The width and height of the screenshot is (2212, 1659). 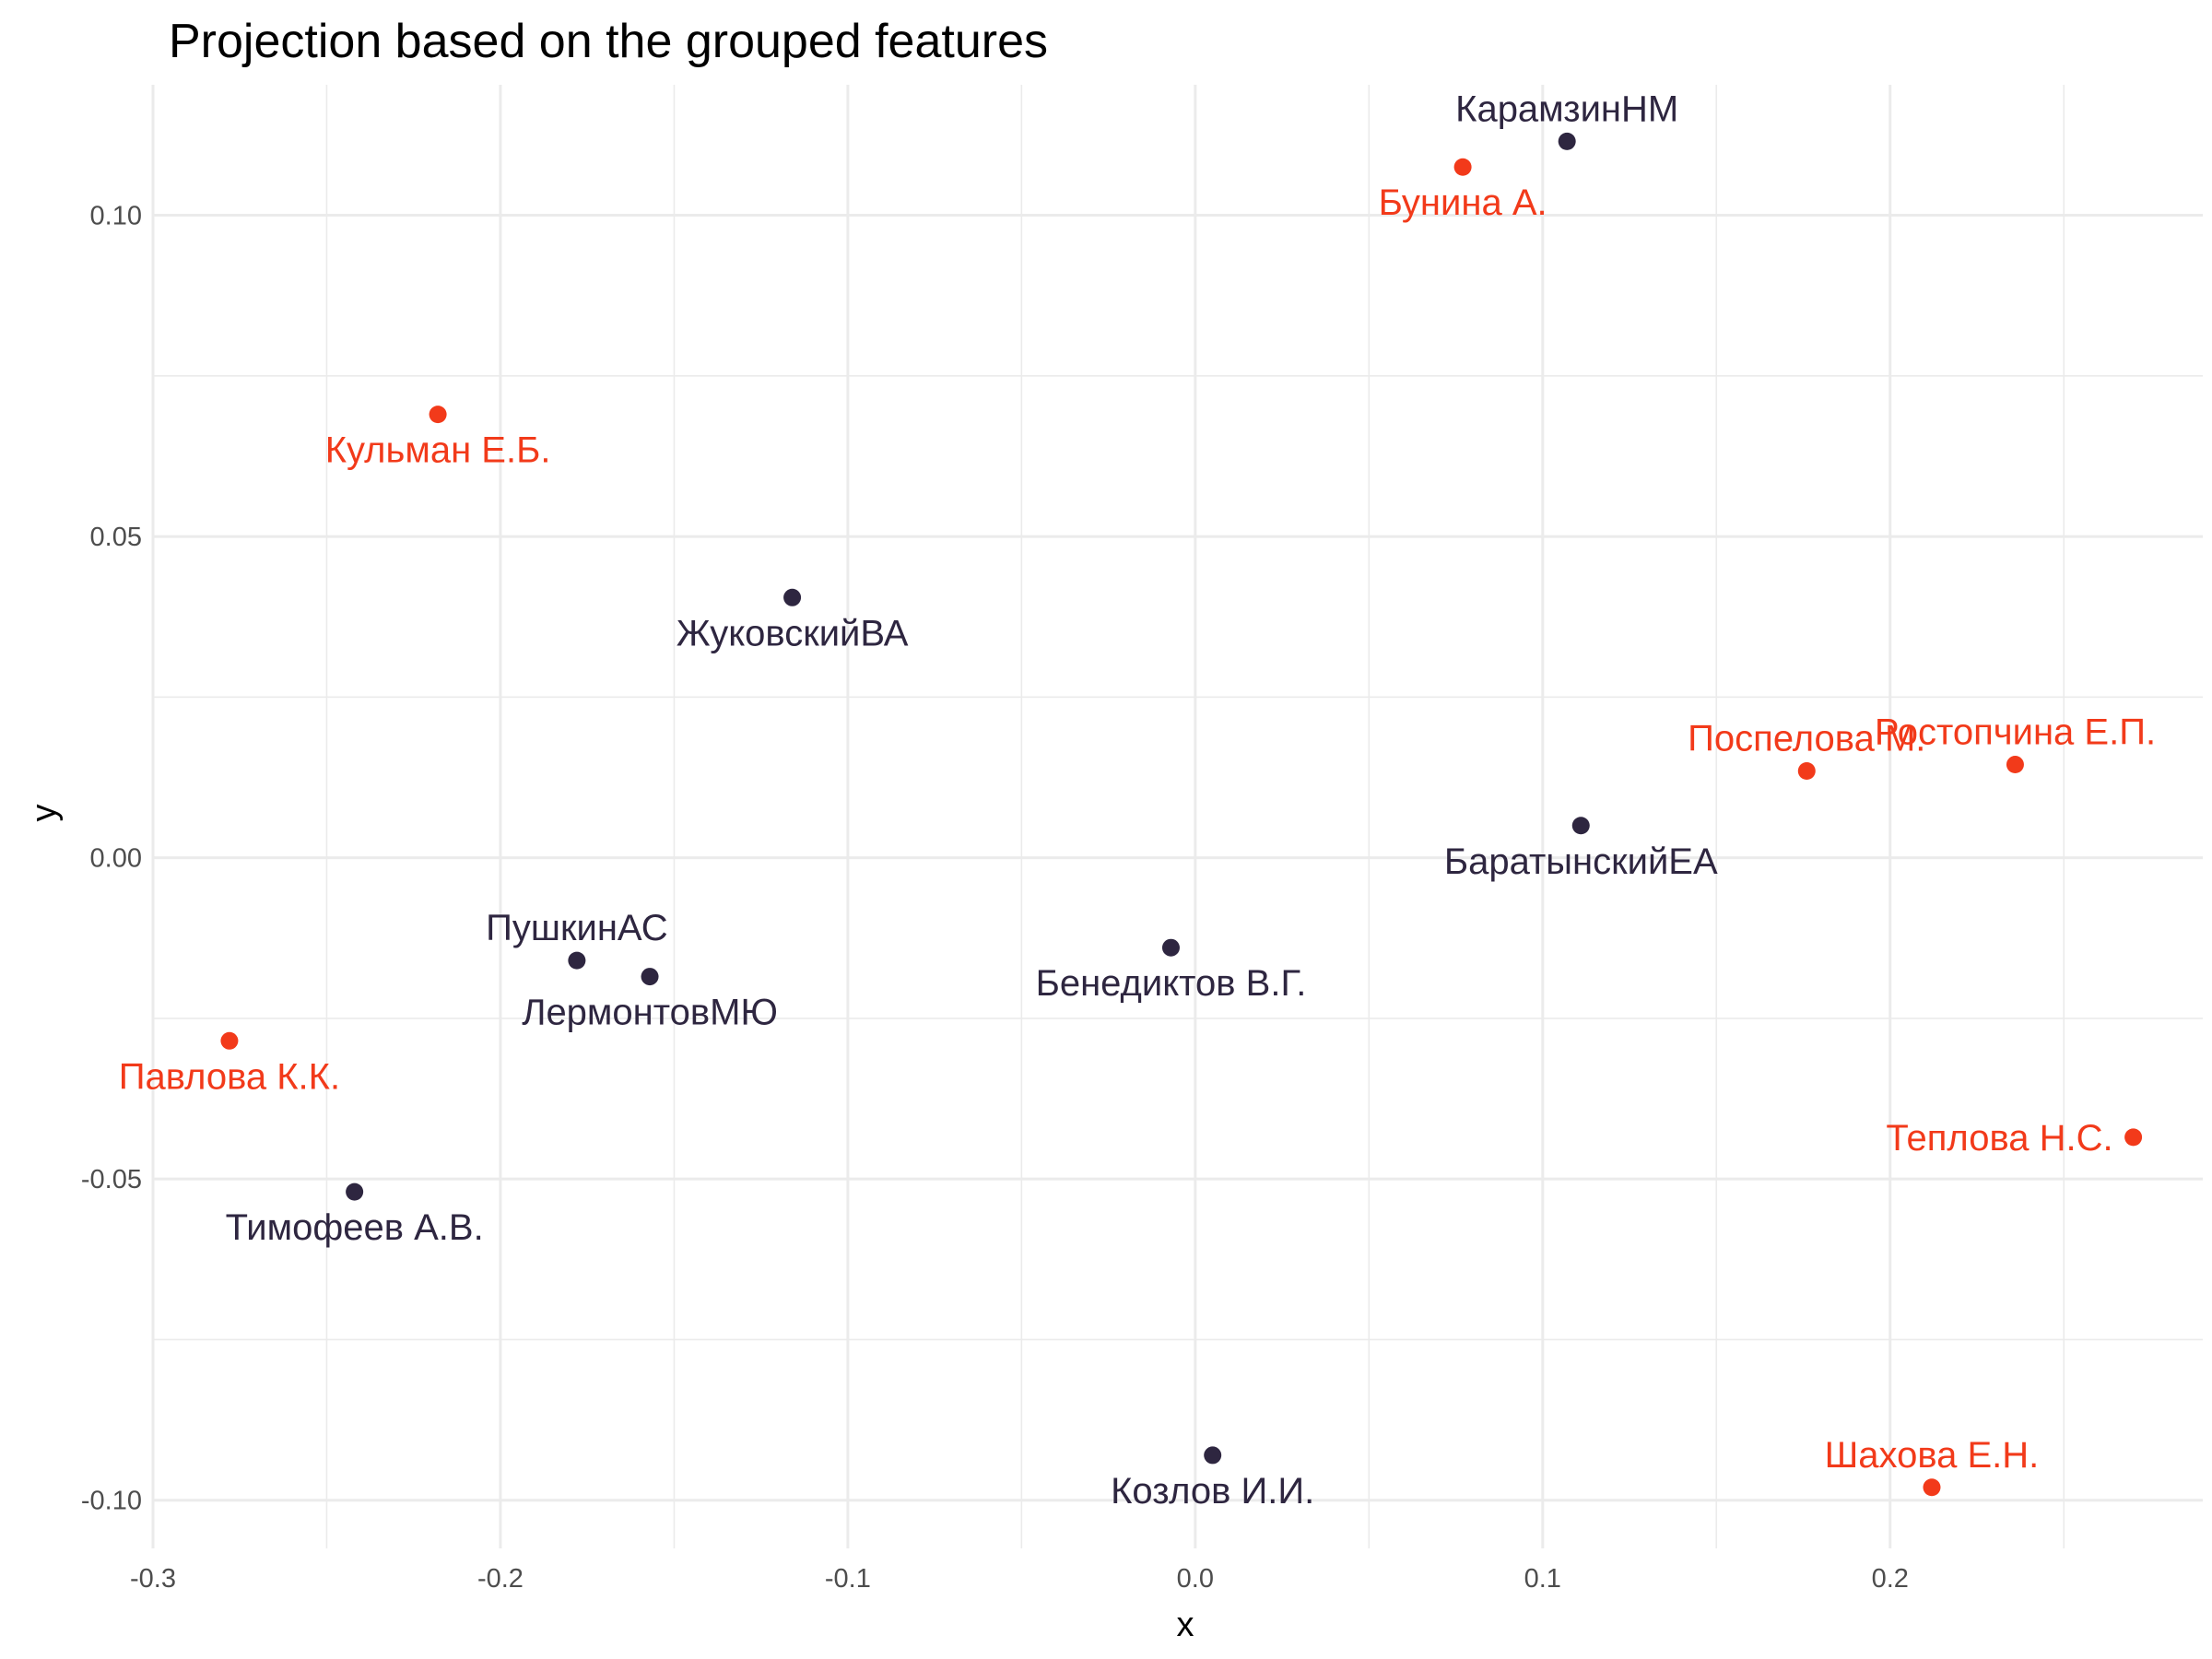 What do you see at coordinates (2015, 732) in the screenshot?
I see `point-label: Ростопчина Е.П.` at bounding box center [2015, 732].